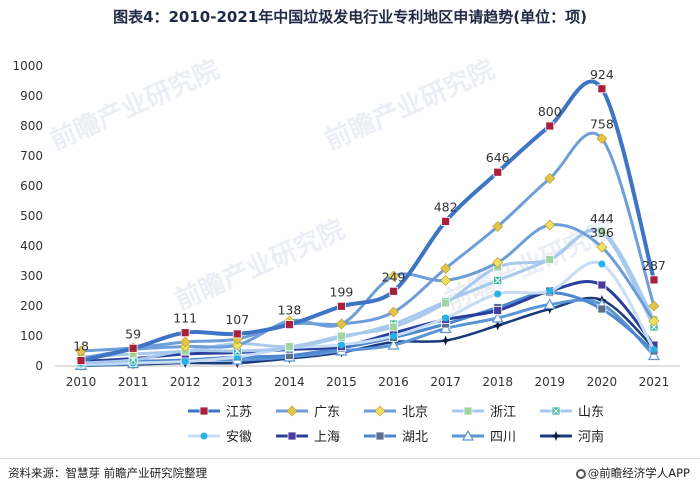 The image size is (700, 489). What do you see at coordinates (239, 412) in the screenshot?
I see `legend-label: 江苏` at bounding box center [239, 412].